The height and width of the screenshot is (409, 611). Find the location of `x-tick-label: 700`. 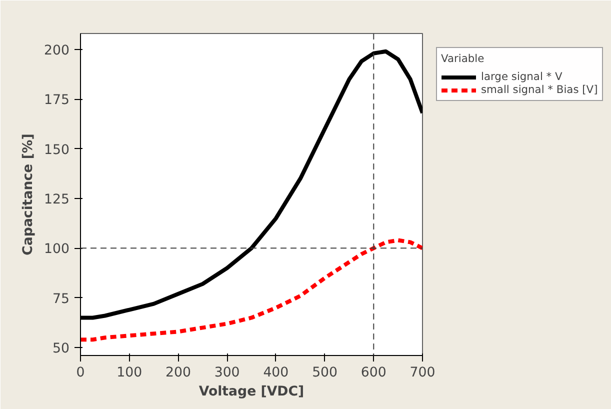

x-tick-label: 700 is located at coordinates (423, 373).